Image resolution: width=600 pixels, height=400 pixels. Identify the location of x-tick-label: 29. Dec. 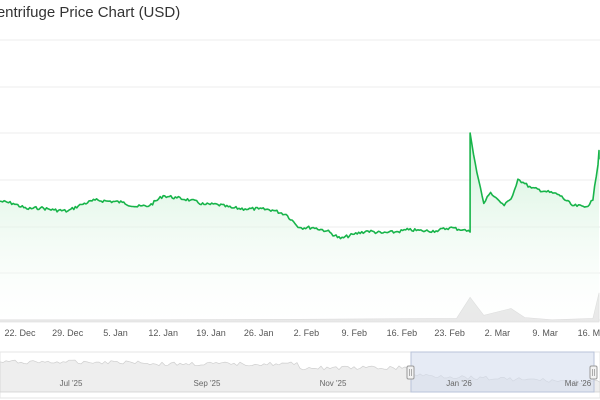
(68, 333).